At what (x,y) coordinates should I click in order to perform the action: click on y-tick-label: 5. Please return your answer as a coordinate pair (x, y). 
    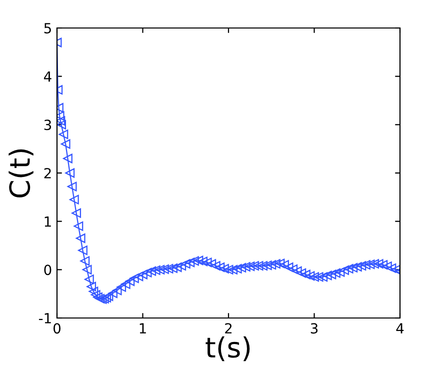
    Looking at the image, I should click on (47, 28).